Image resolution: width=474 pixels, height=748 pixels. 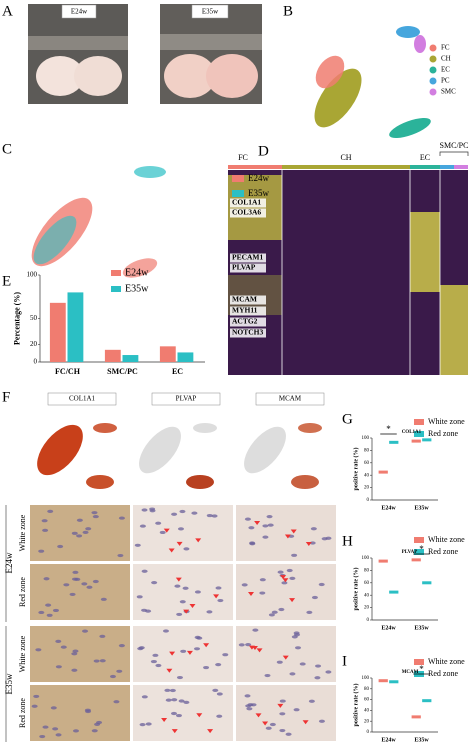 I want to click on x-tick-label: EC, so click(x=177, y=371).